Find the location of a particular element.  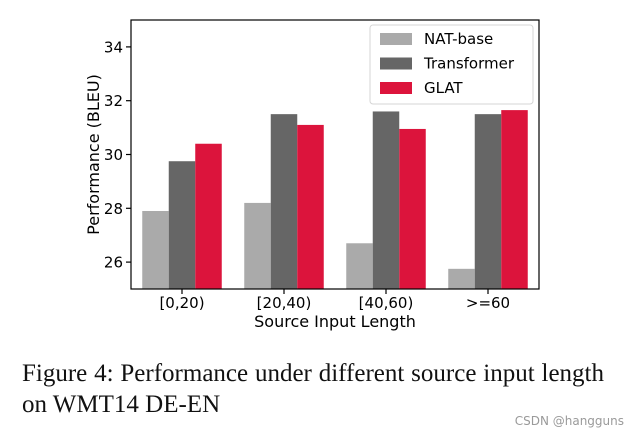

legend: NAT-base Transformer GLAT is located at coordinates (451, 64).